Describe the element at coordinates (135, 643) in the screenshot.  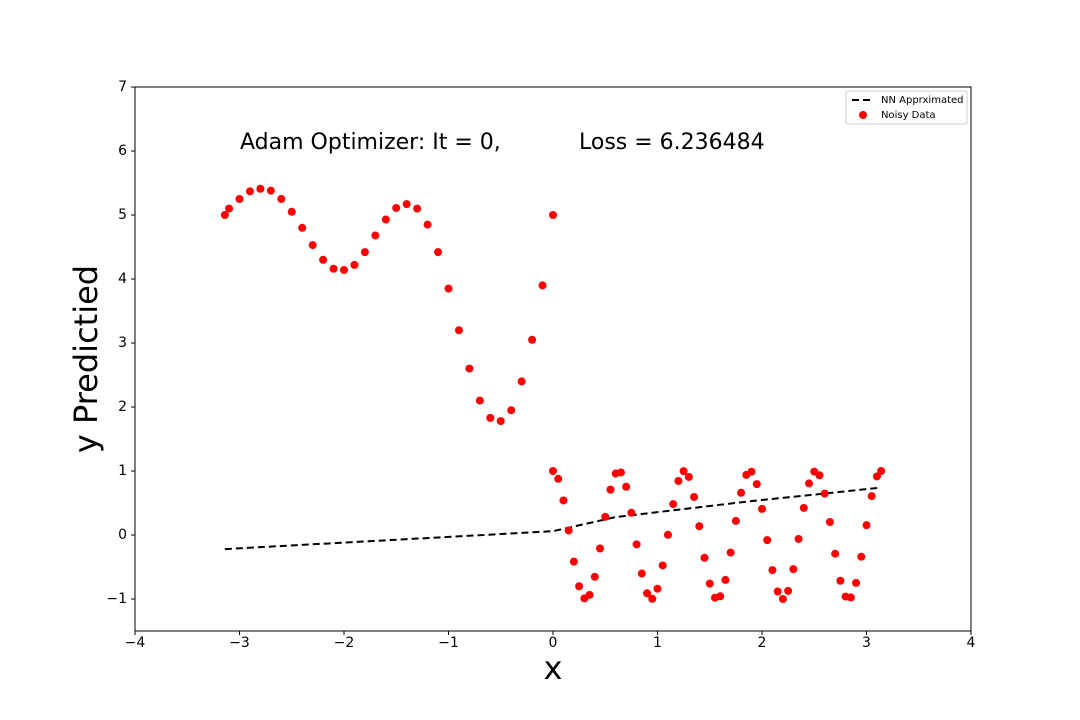
I see `x-tick-label: −4` at that location.